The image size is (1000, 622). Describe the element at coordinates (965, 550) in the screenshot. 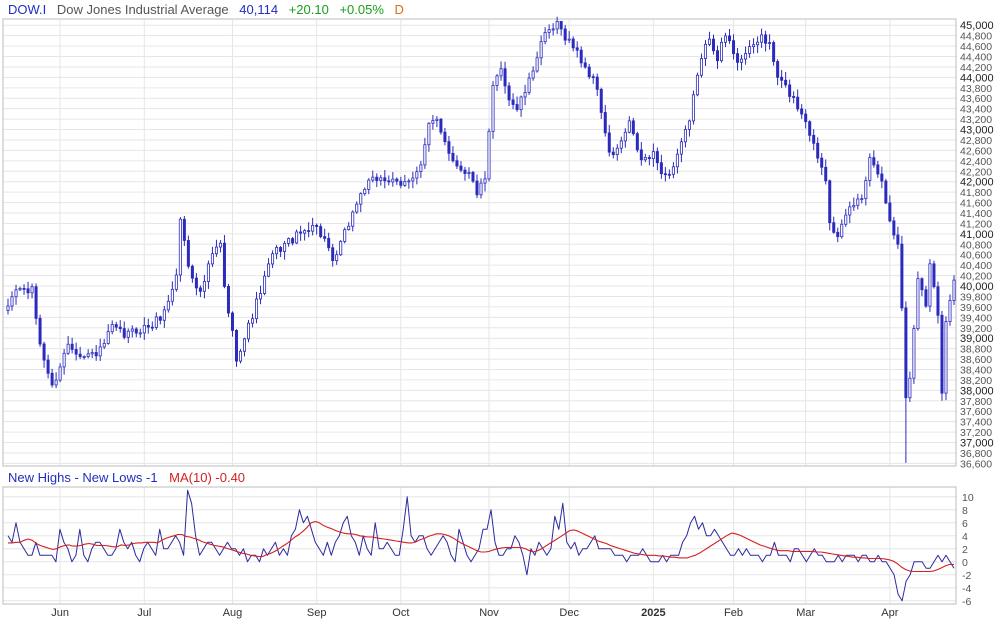

I see `indicator-tick-label: 2` at that location.